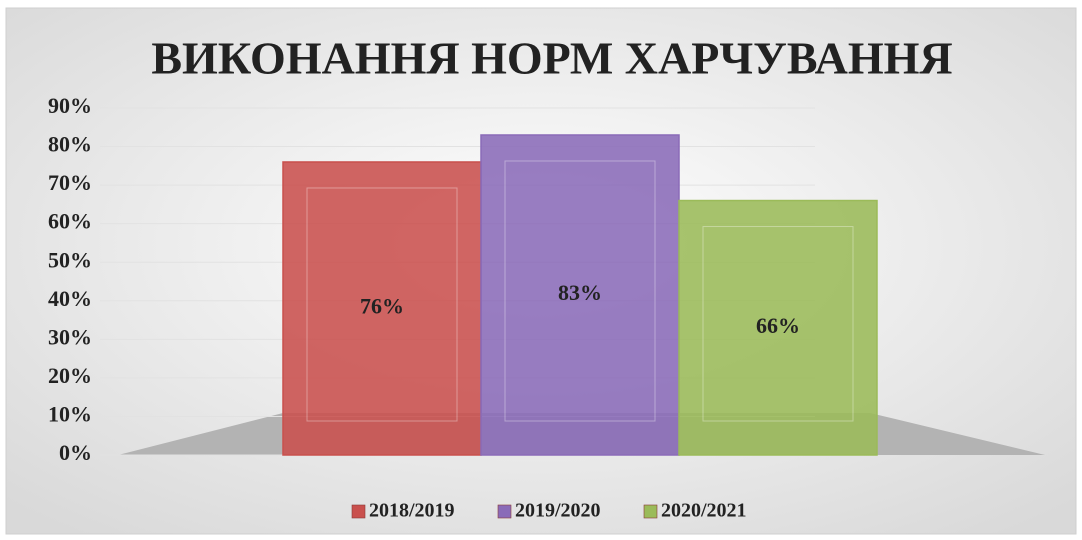 This screenshot has height=540, width=1082. Describe the element at coordinates (70, 221) in the screenshot. I see `y-tick-label: 60%` at that location.